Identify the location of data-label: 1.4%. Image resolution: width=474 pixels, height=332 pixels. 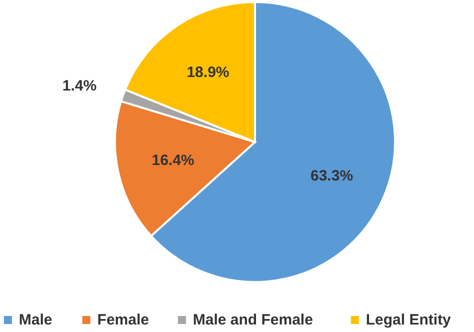
(79, 86).